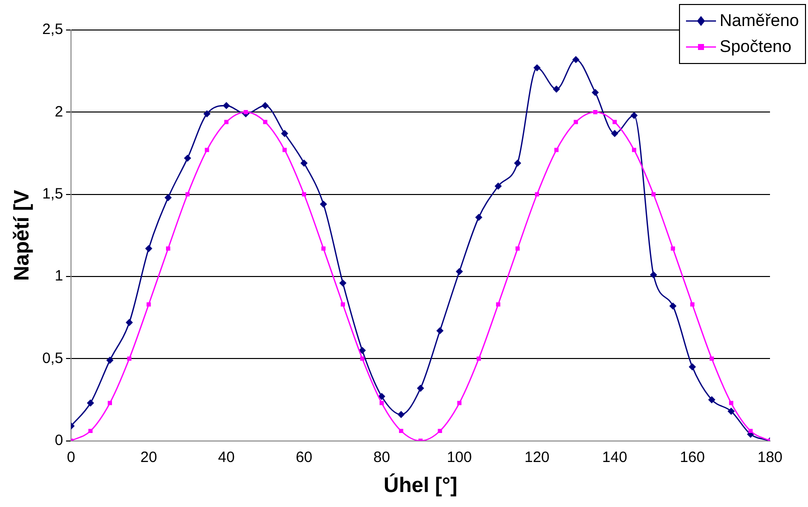 The image size is (808, 507). Describe the element at coordinates (149, 457) in the screenshot. I see `x-tick-label: 20` at that location.